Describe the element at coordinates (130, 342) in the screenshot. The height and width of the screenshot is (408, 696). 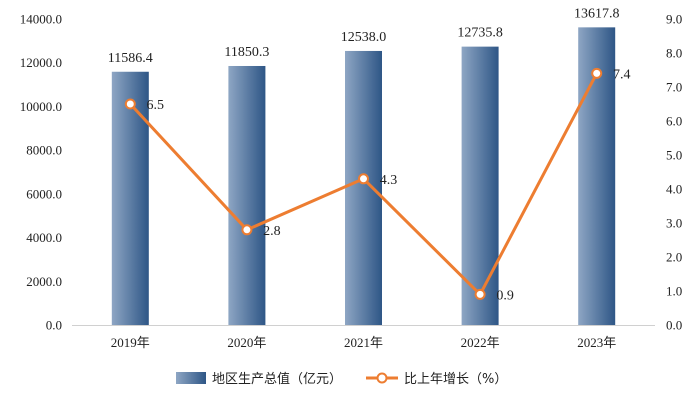
I see `x-tick-label: 2019年` at that location.